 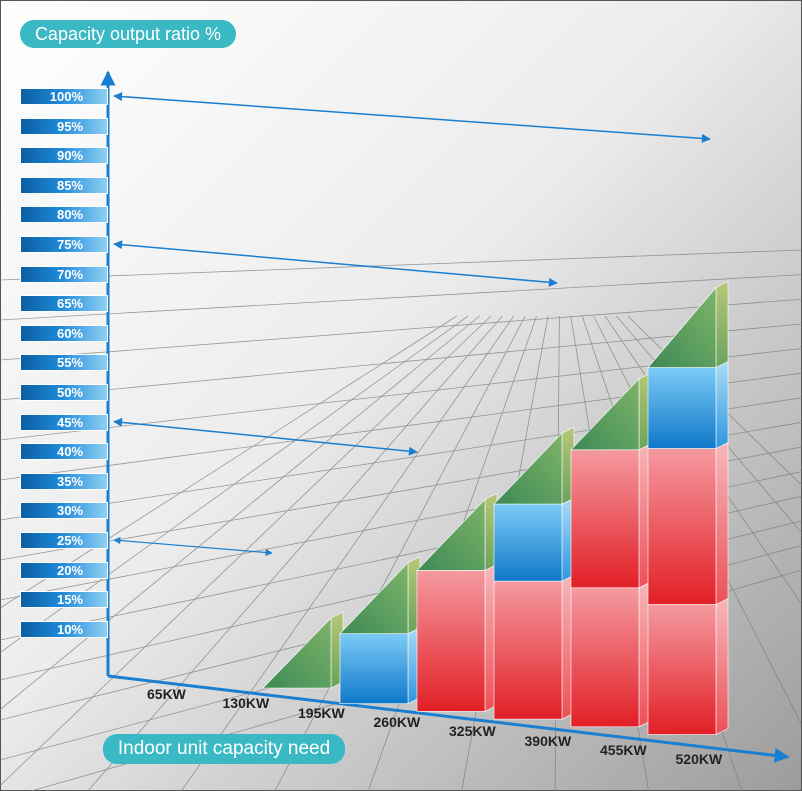 What do you see at coordinates (246, 703) in the screenshot?
I see `x-tick-label: 130KW` at bounding box center [246, 703].